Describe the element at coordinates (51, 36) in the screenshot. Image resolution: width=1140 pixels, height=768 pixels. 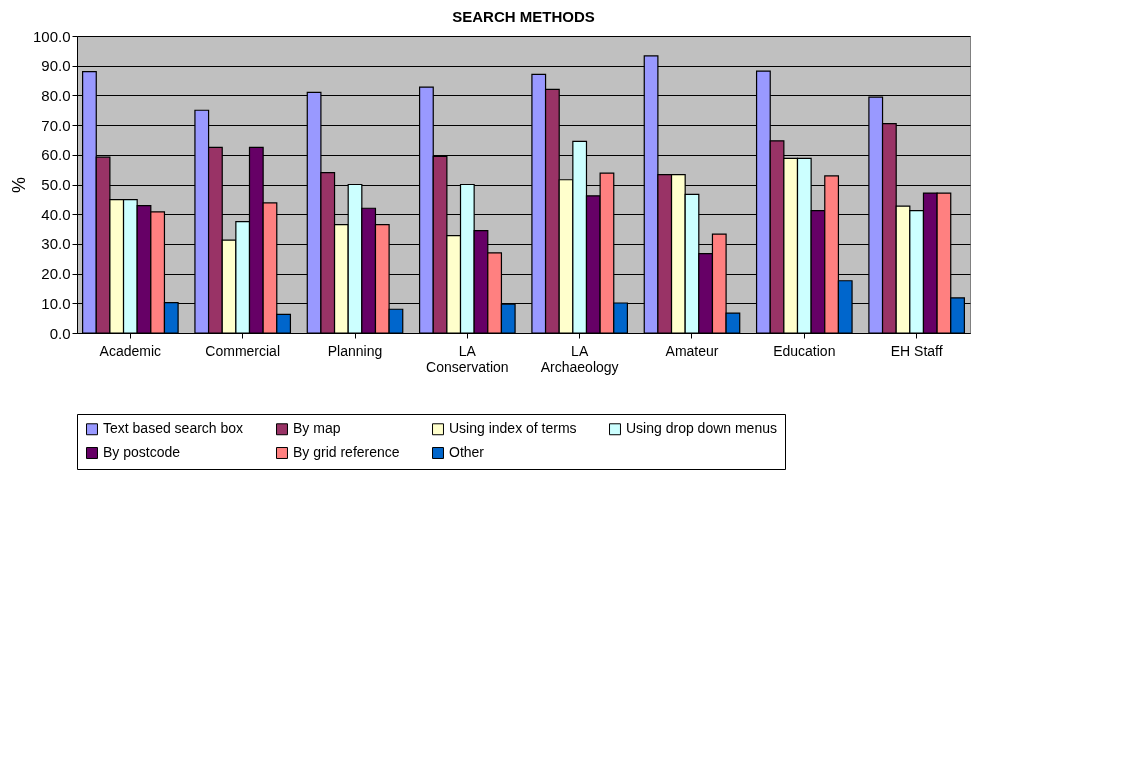
I see `y-tick-label: 100.0` at that location.